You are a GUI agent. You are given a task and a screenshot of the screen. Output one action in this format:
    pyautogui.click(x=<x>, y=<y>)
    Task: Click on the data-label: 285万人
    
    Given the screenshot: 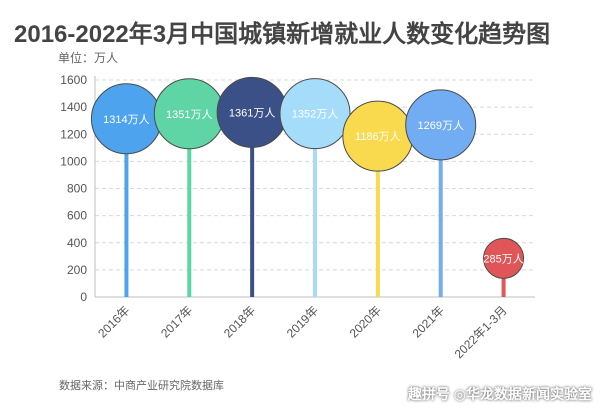 What is the action you would take?
    pyautogui.click(x=503, y=258)
    